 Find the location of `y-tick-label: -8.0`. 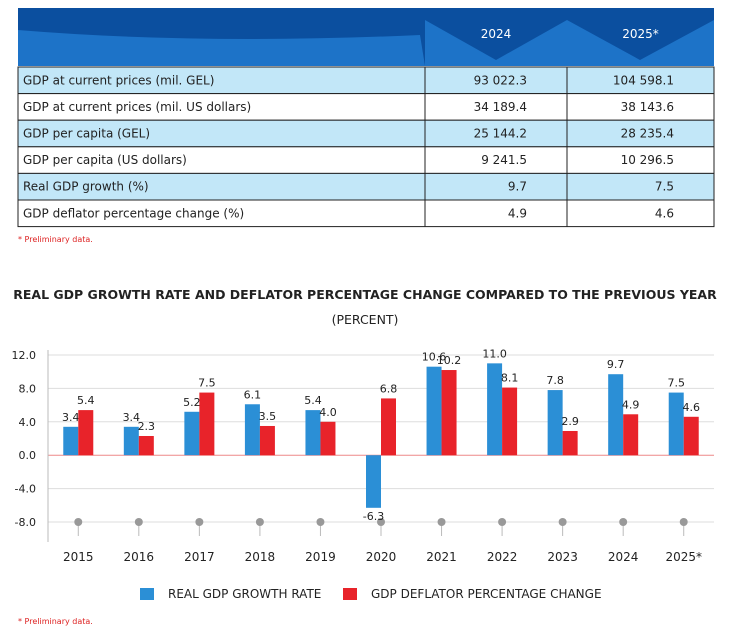

y-tick-label: -8.0 is located at coordinates (25, 522).